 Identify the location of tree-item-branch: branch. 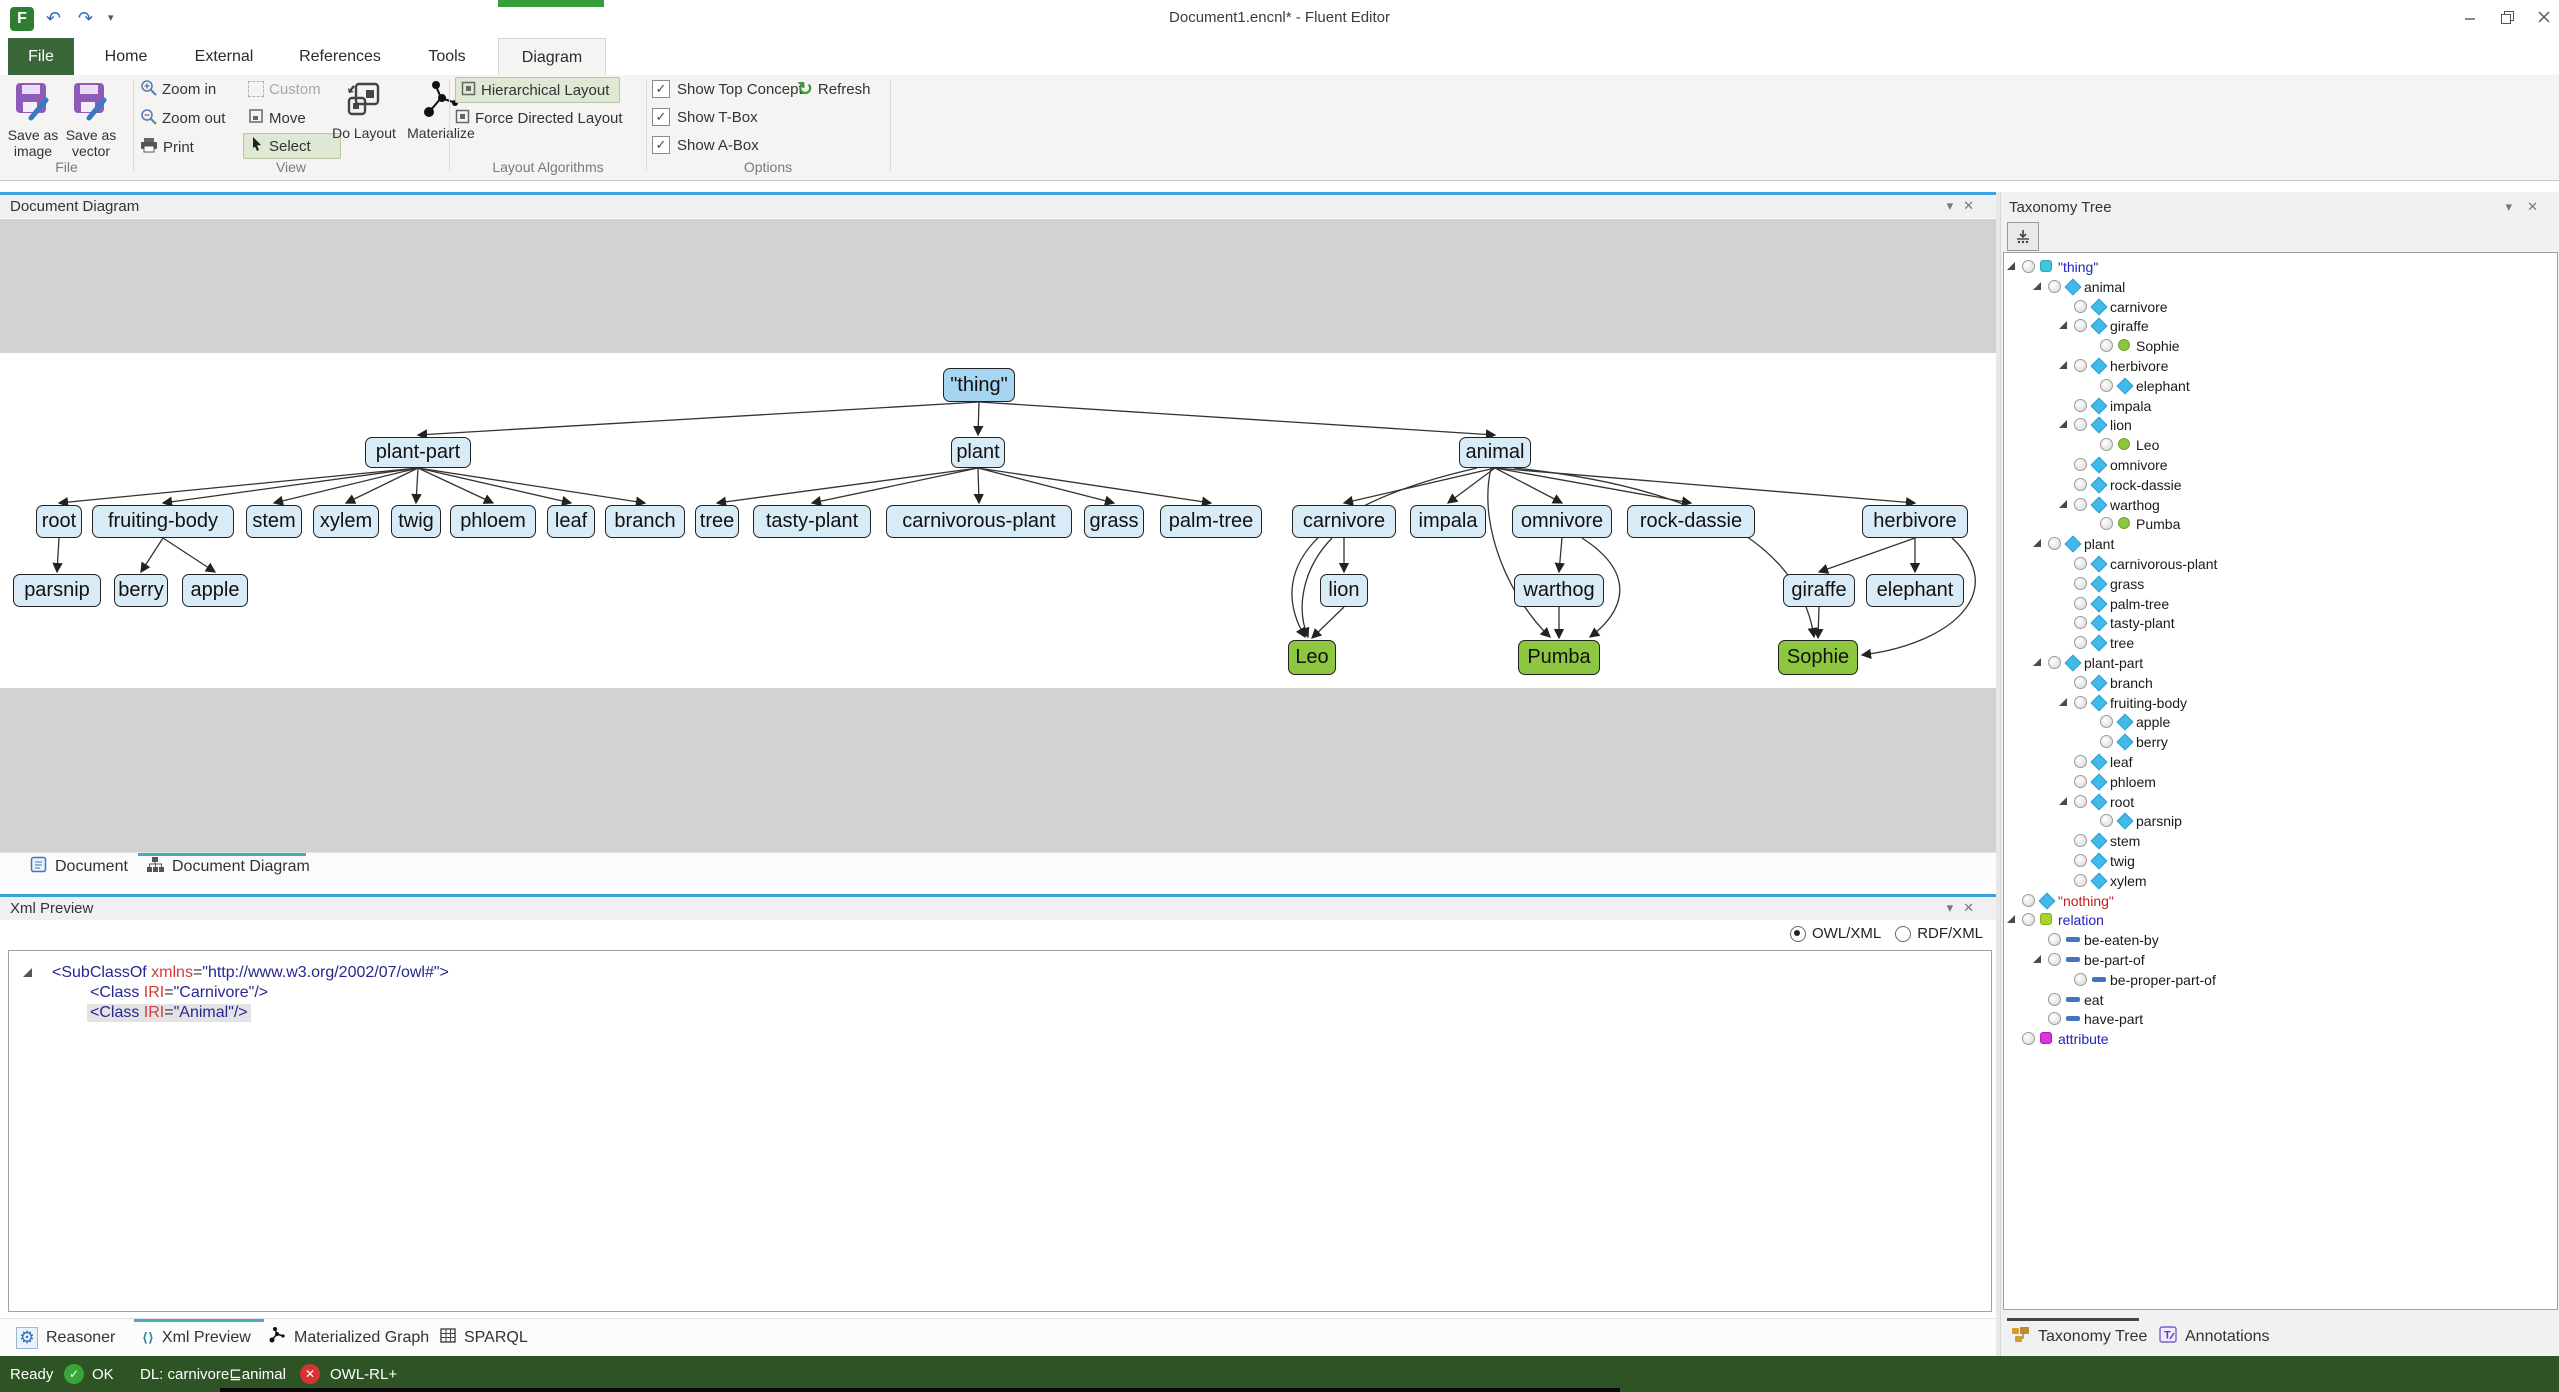
(2279, 682).